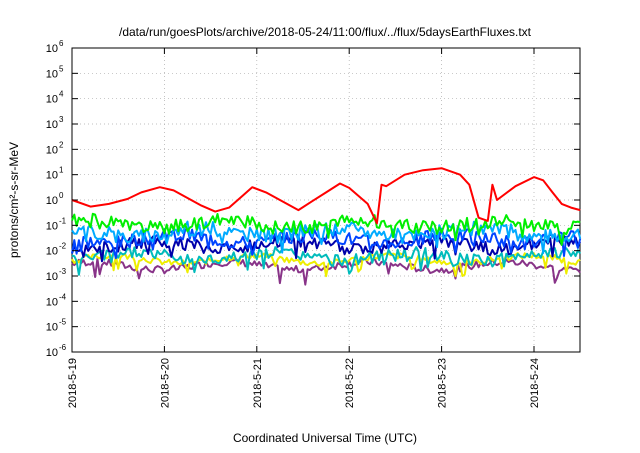  Describe the element at coordinates (61, 119) in the screenshot. I see `y-tick-exponent: 3` at that location.